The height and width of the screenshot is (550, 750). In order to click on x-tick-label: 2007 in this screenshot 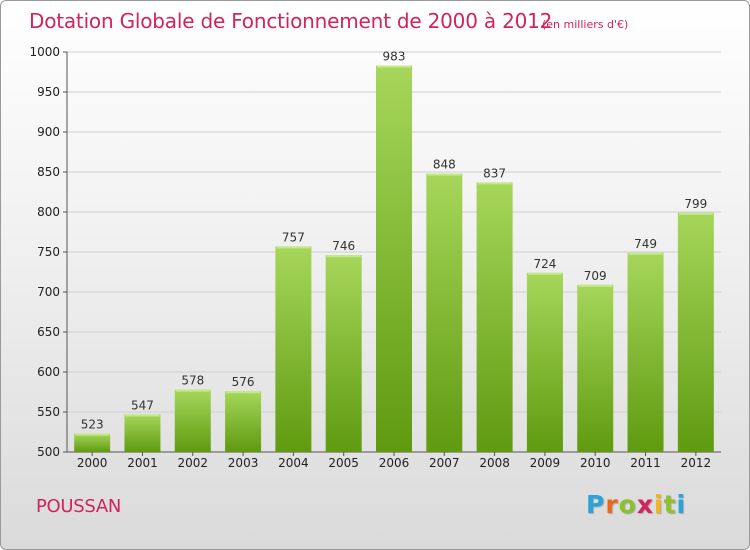, I will do `click(444, 463)`.